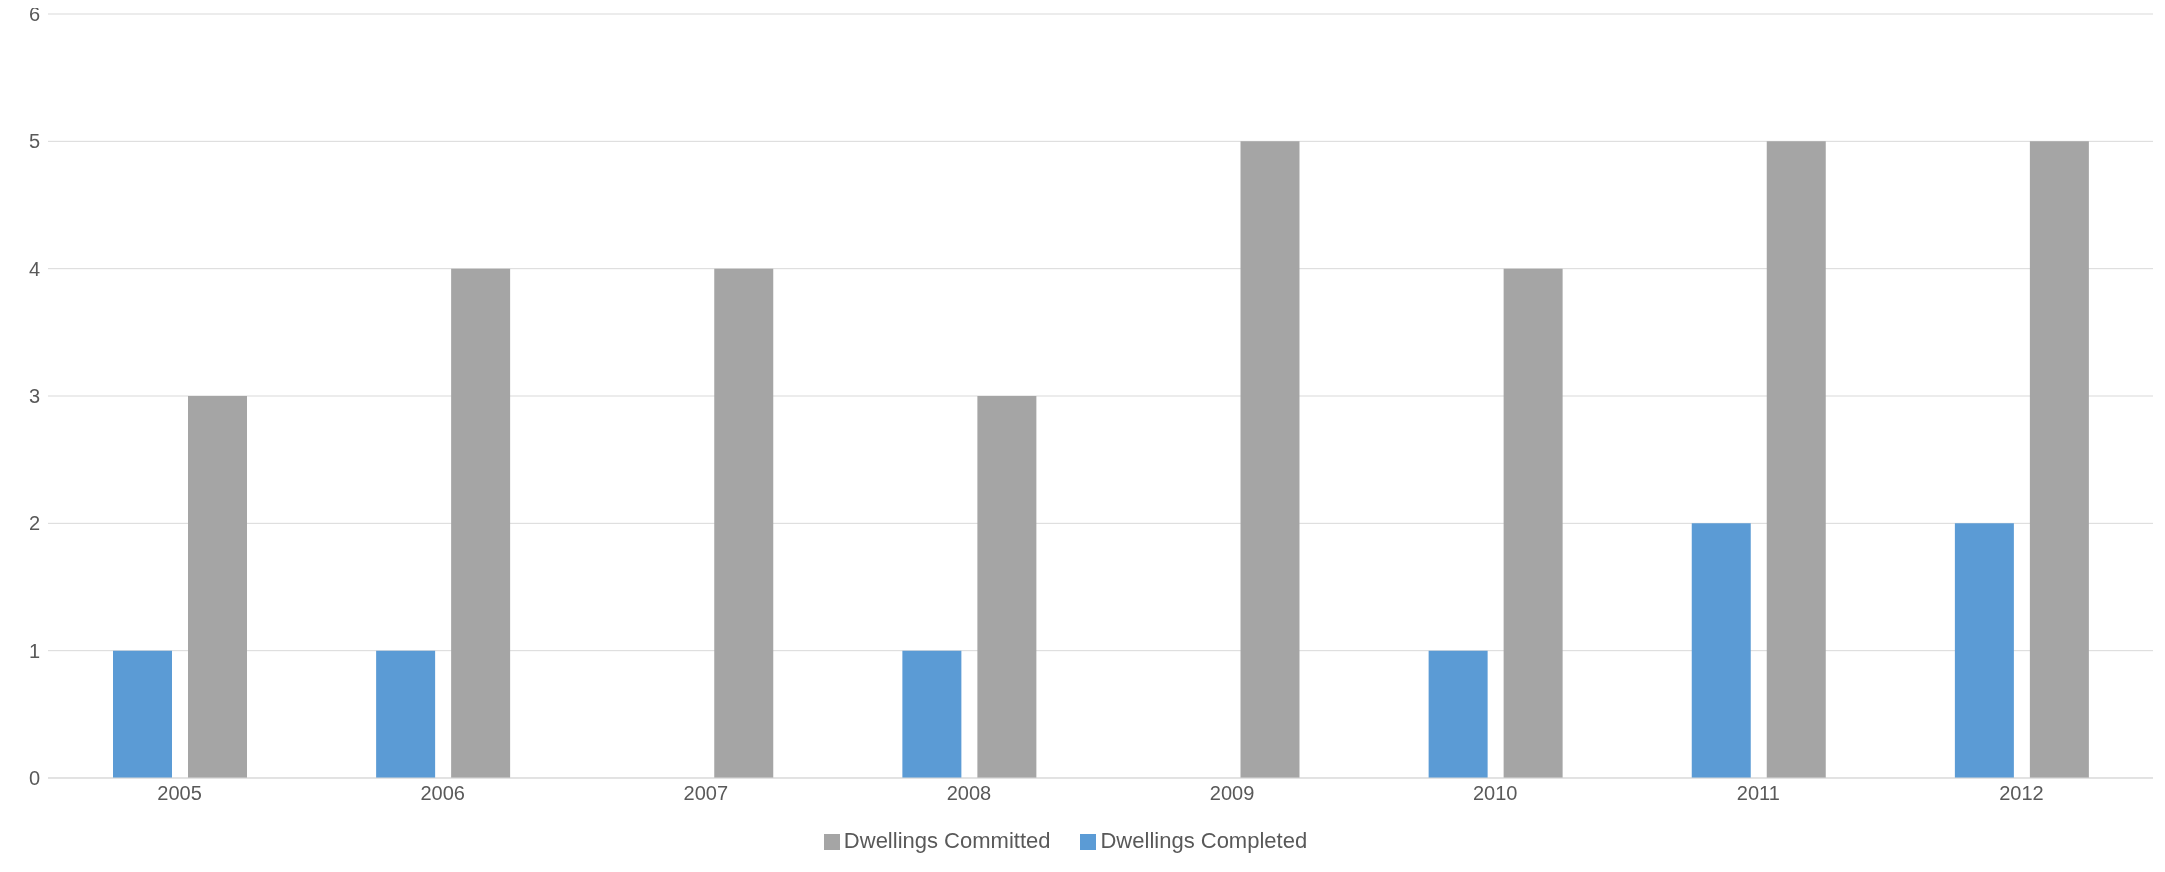 The height and width of the screenshot is (872, 2165). Describe the element at coordinates (34, 14) in the screenshot. I see `y-tick-label: 6` at that location.